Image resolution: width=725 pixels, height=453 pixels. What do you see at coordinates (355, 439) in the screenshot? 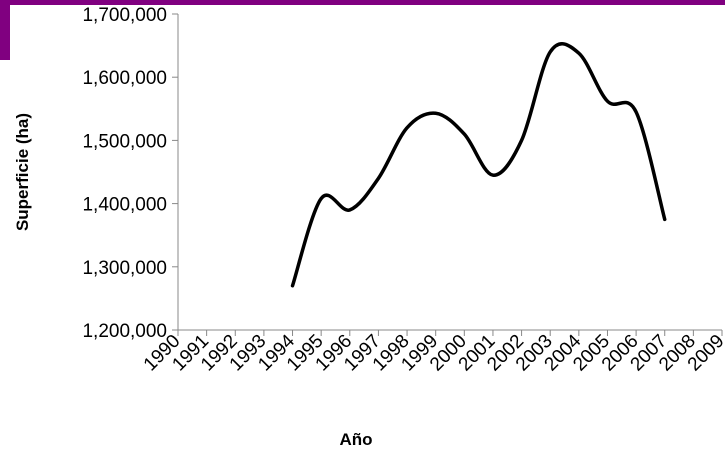
I see `x-axis-label: Año` at bounding box center [355, 439].